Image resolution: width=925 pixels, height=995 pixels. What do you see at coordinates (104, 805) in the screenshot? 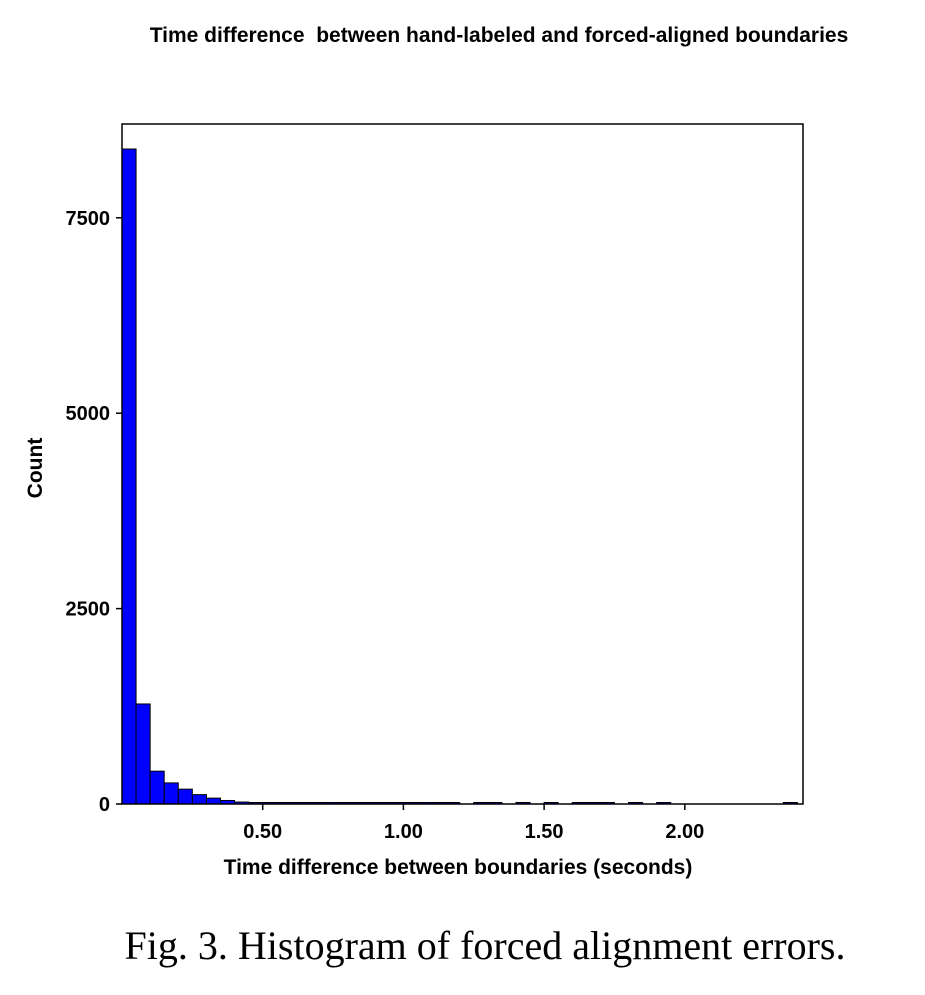
I see `y-tick-label: 0` at bounding box center [104, 805].